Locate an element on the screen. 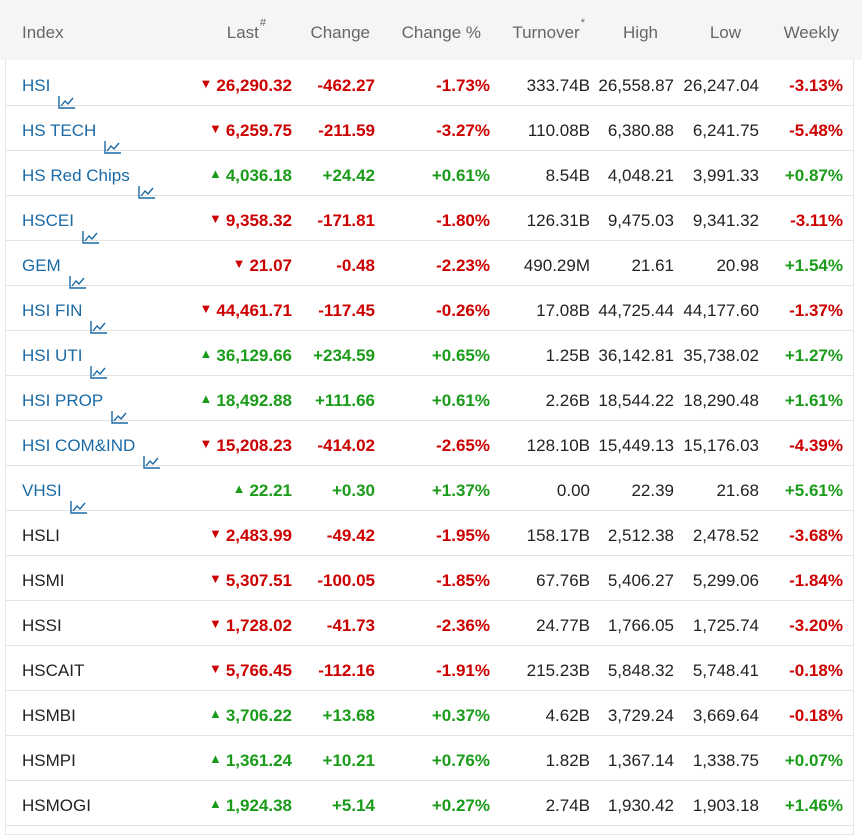  header-change: Change is located at coordinates (340, 32).